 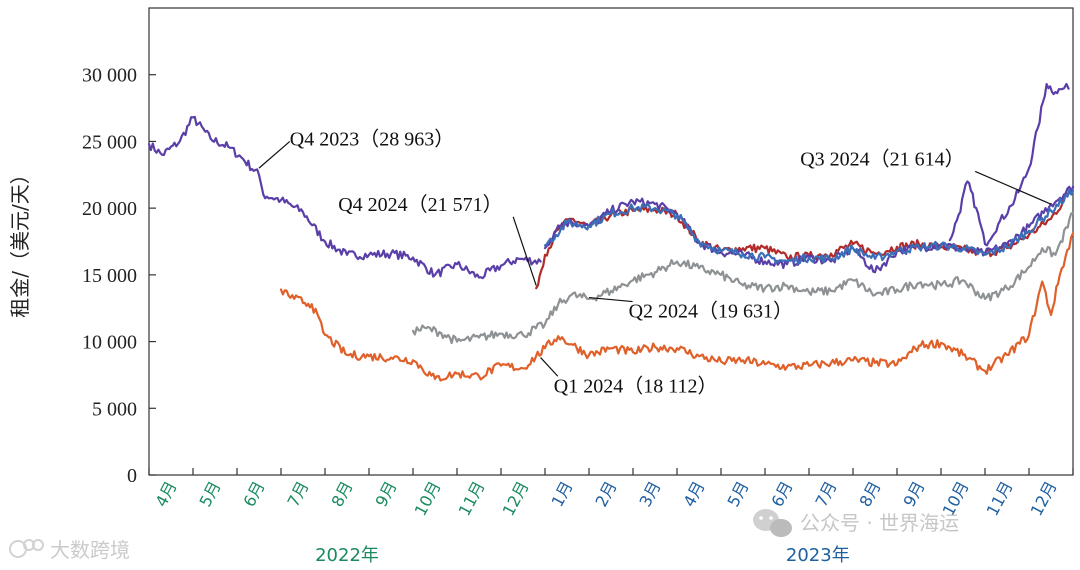 I want to click on watermark-right-text: 公众号 · 世界海运, so click(x=879, y=523).